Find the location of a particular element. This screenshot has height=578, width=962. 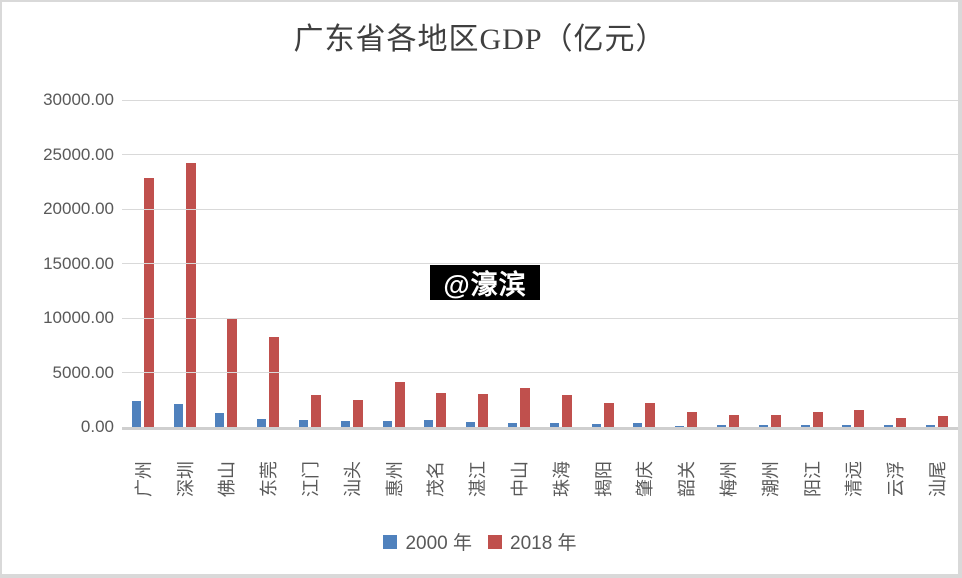

x-label-东莞: 东莞 is located at coordinates (269, 479).